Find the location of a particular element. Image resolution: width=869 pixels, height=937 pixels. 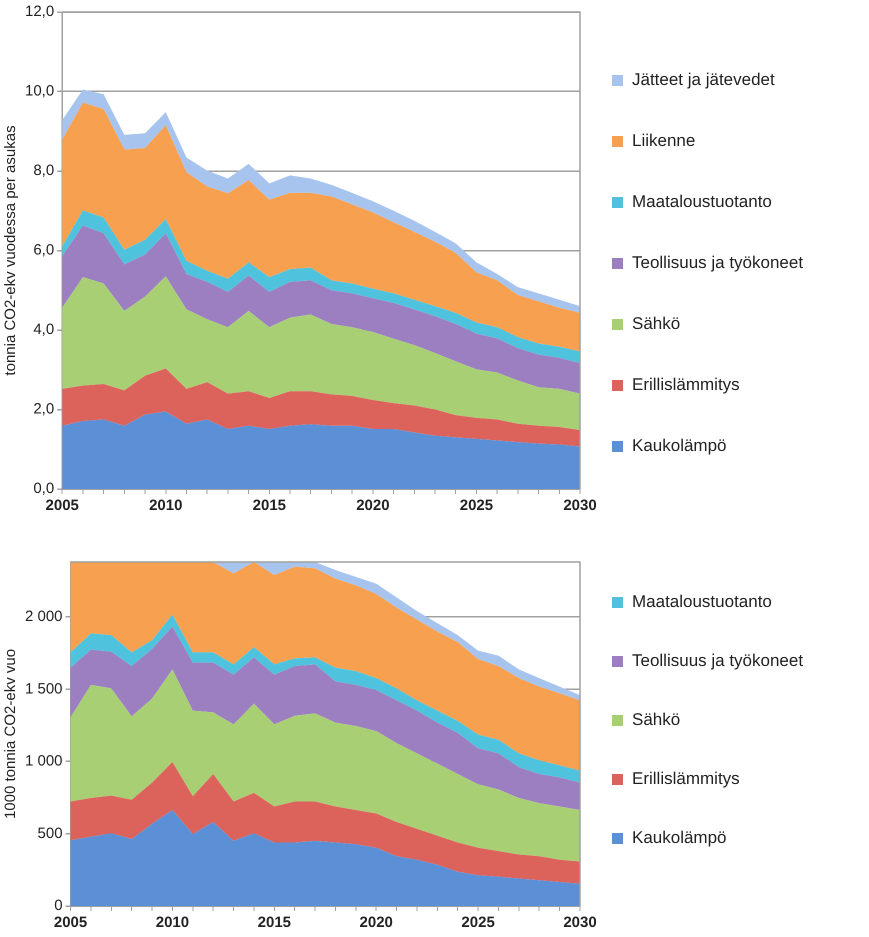

y-tick-label: 0,0 is located at coordinates (43, 489).